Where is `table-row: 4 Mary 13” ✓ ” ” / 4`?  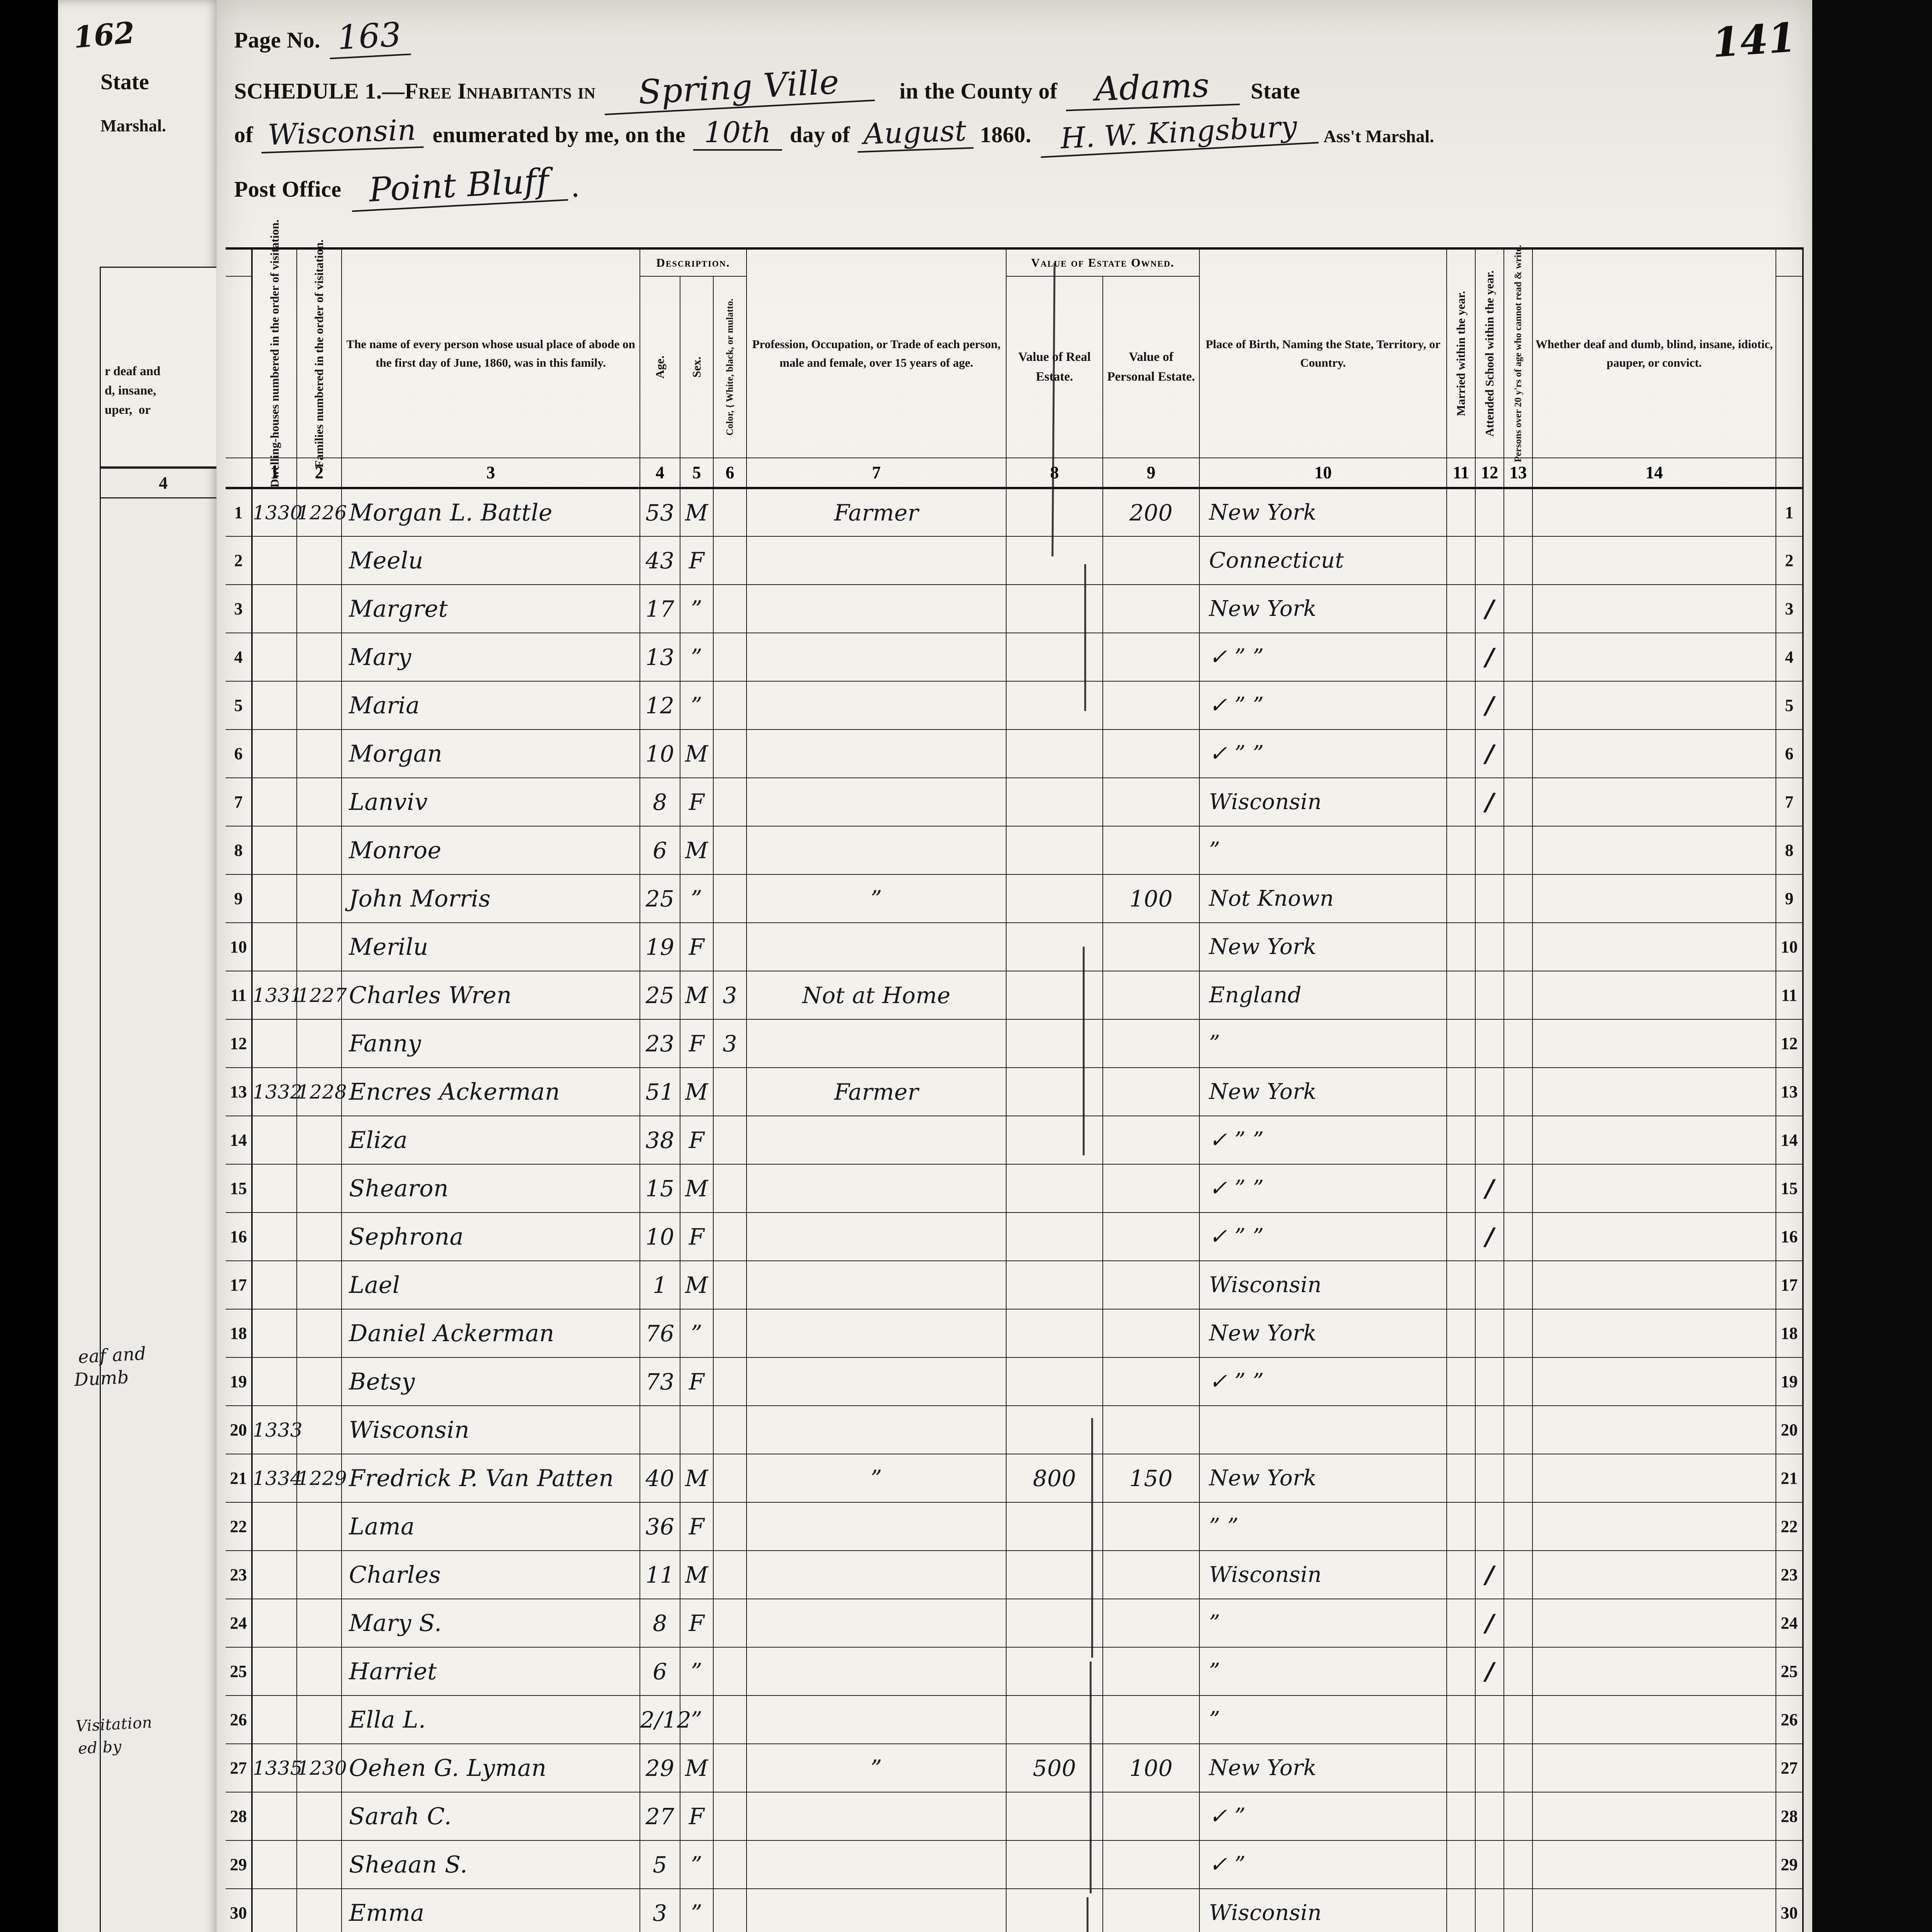 table-row: 4 Mary 13” ✓ ” ” / 4 is located at coordinates (1015, 657).